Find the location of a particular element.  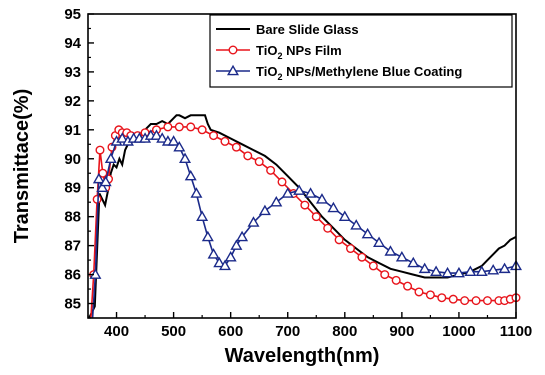

legend-item: Bare Slide Glass is located at coordinates (287, 29).